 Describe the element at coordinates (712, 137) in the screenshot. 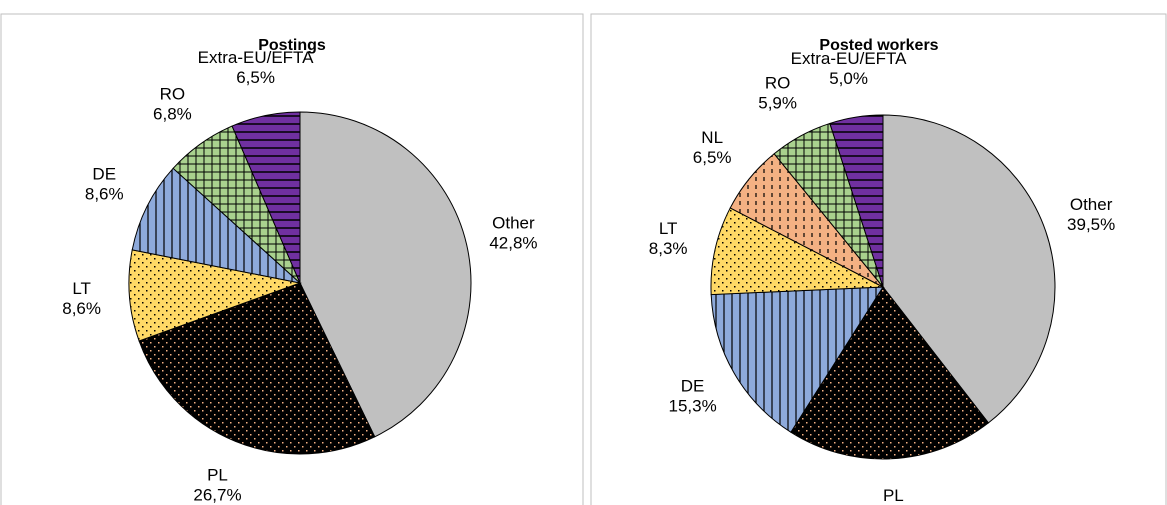

I see `slice-label: NL` at that location.